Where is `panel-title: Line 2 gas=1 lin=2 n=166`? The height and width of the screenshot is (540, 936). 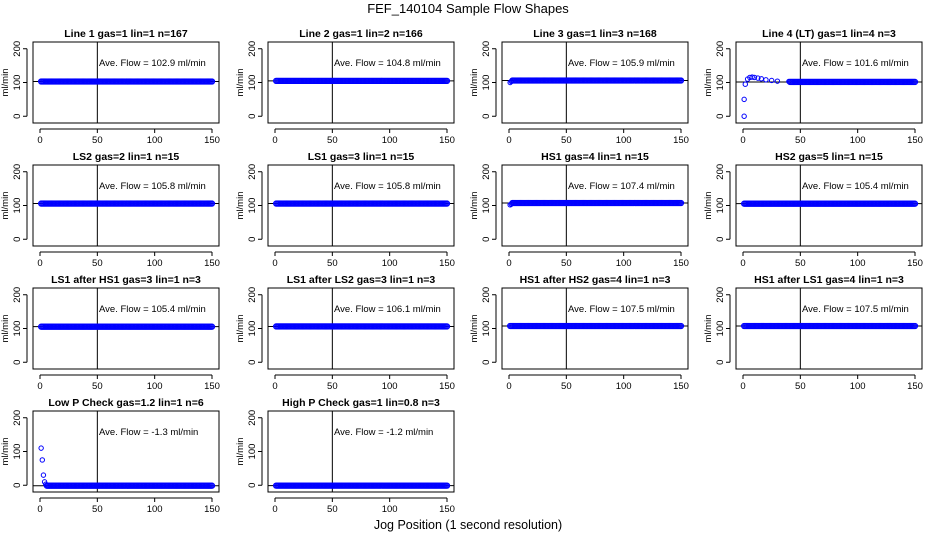 panel-title: Line 2 gas=1 lin=2 n=166 is located at coordinates (361, 34).